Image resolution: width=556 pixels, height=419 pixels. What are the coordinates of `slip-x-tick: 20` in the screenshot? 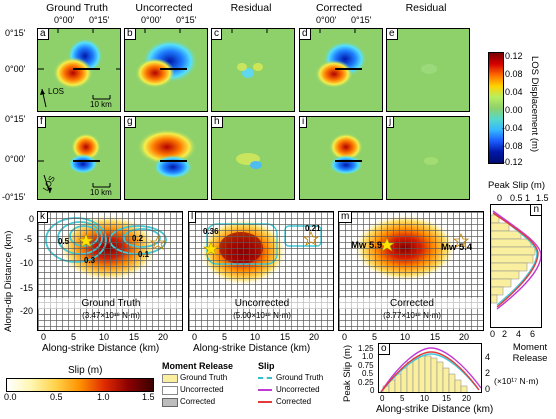 It's located at (163, 337).